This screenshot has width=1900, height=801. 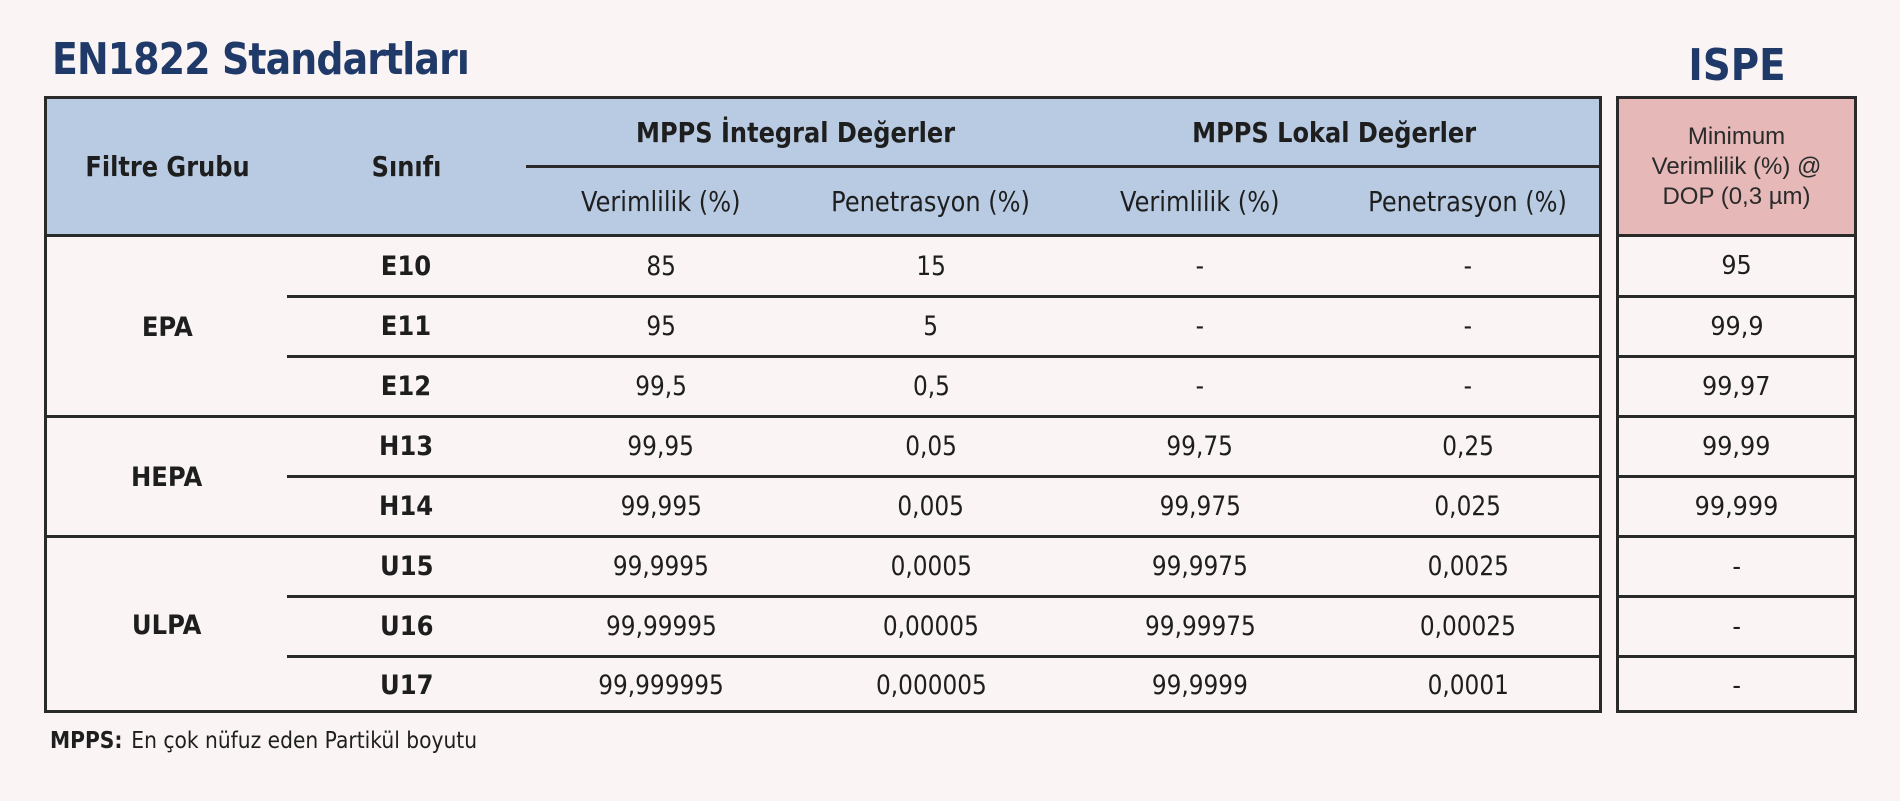 What do you see at coordinates (661, 446) in the screenshot?
I see `integral-efficiency-cell: 99,95` at bounding box center [661, 446].